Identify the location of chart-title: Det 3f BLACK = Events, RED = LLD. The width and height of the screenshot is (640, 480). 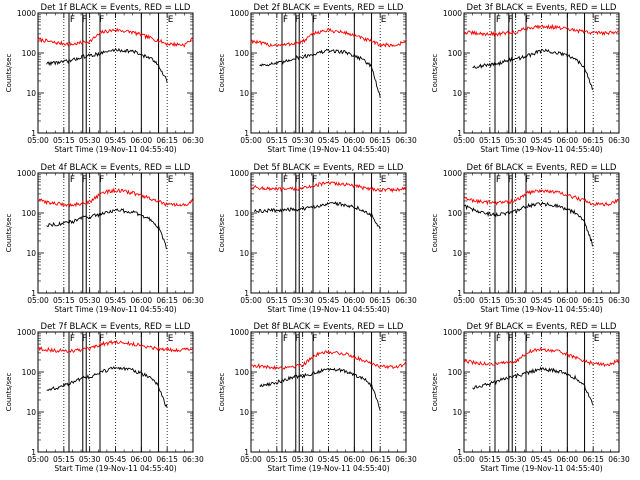
(542, 8).